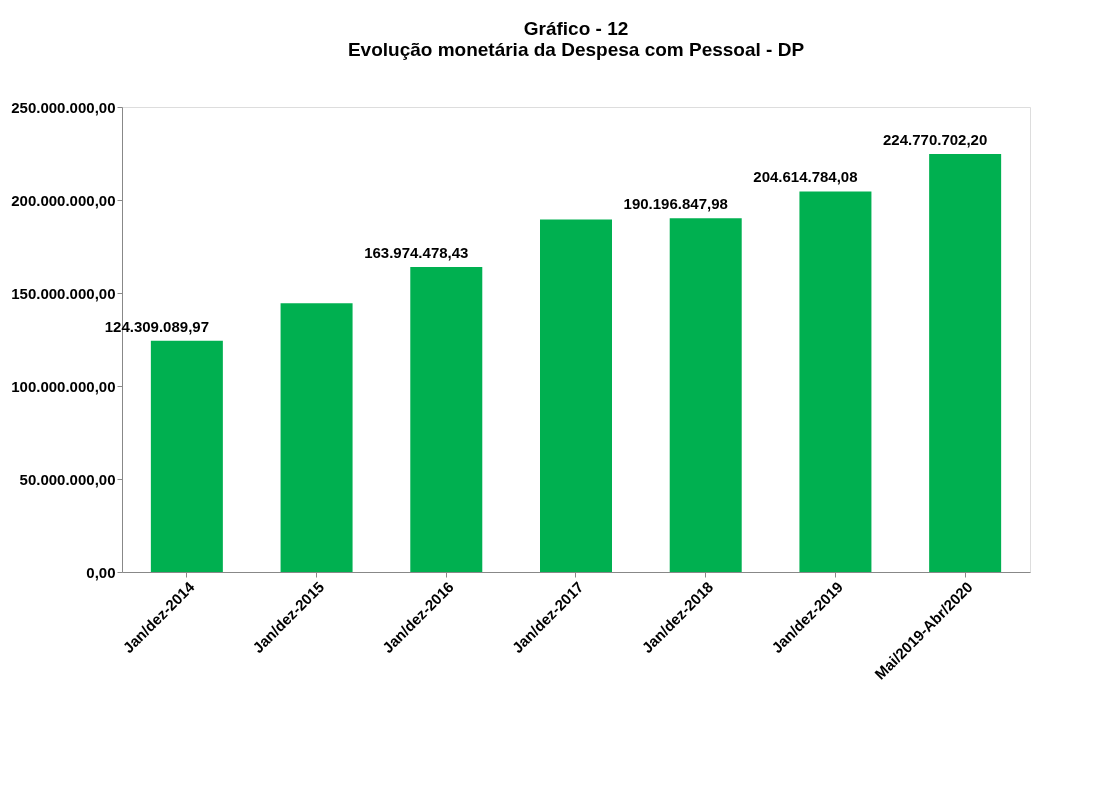  I want to click on y-tick-label: 250.000.000,00, so click(63, 107).